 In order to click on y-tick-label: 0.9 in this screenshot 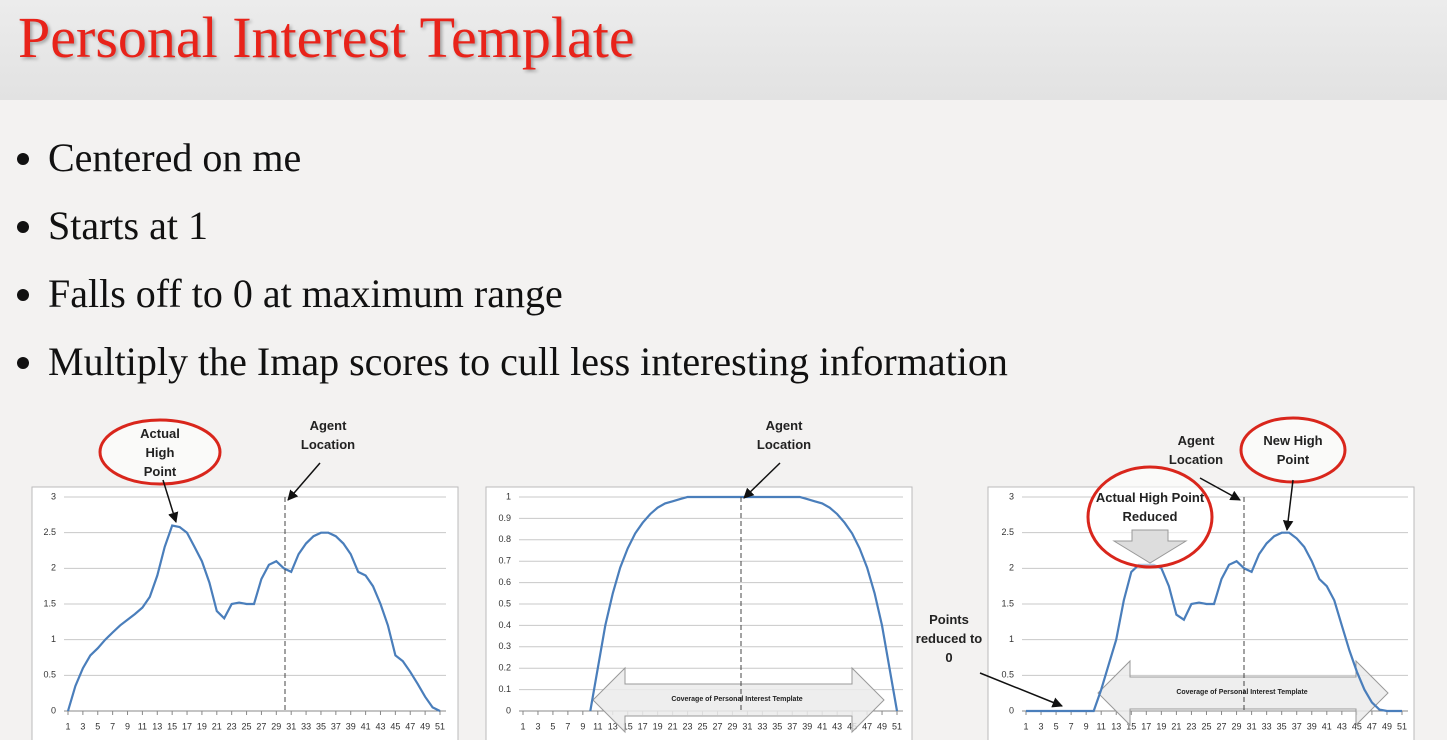, I will do `click(504, 518)`.